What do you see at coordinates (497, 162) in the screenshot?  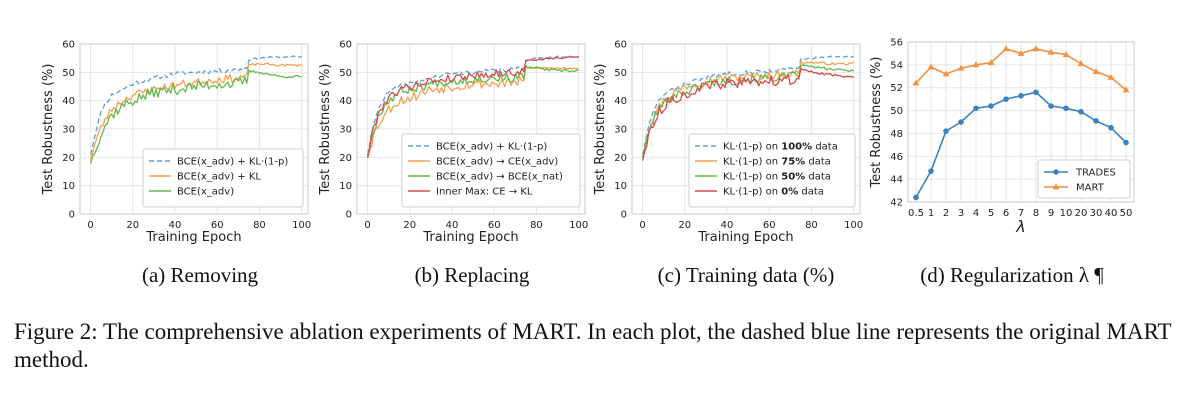 I see `legend-label: BCE(x_adv) → CE(x_adv)` at bounding box center [497, 162].